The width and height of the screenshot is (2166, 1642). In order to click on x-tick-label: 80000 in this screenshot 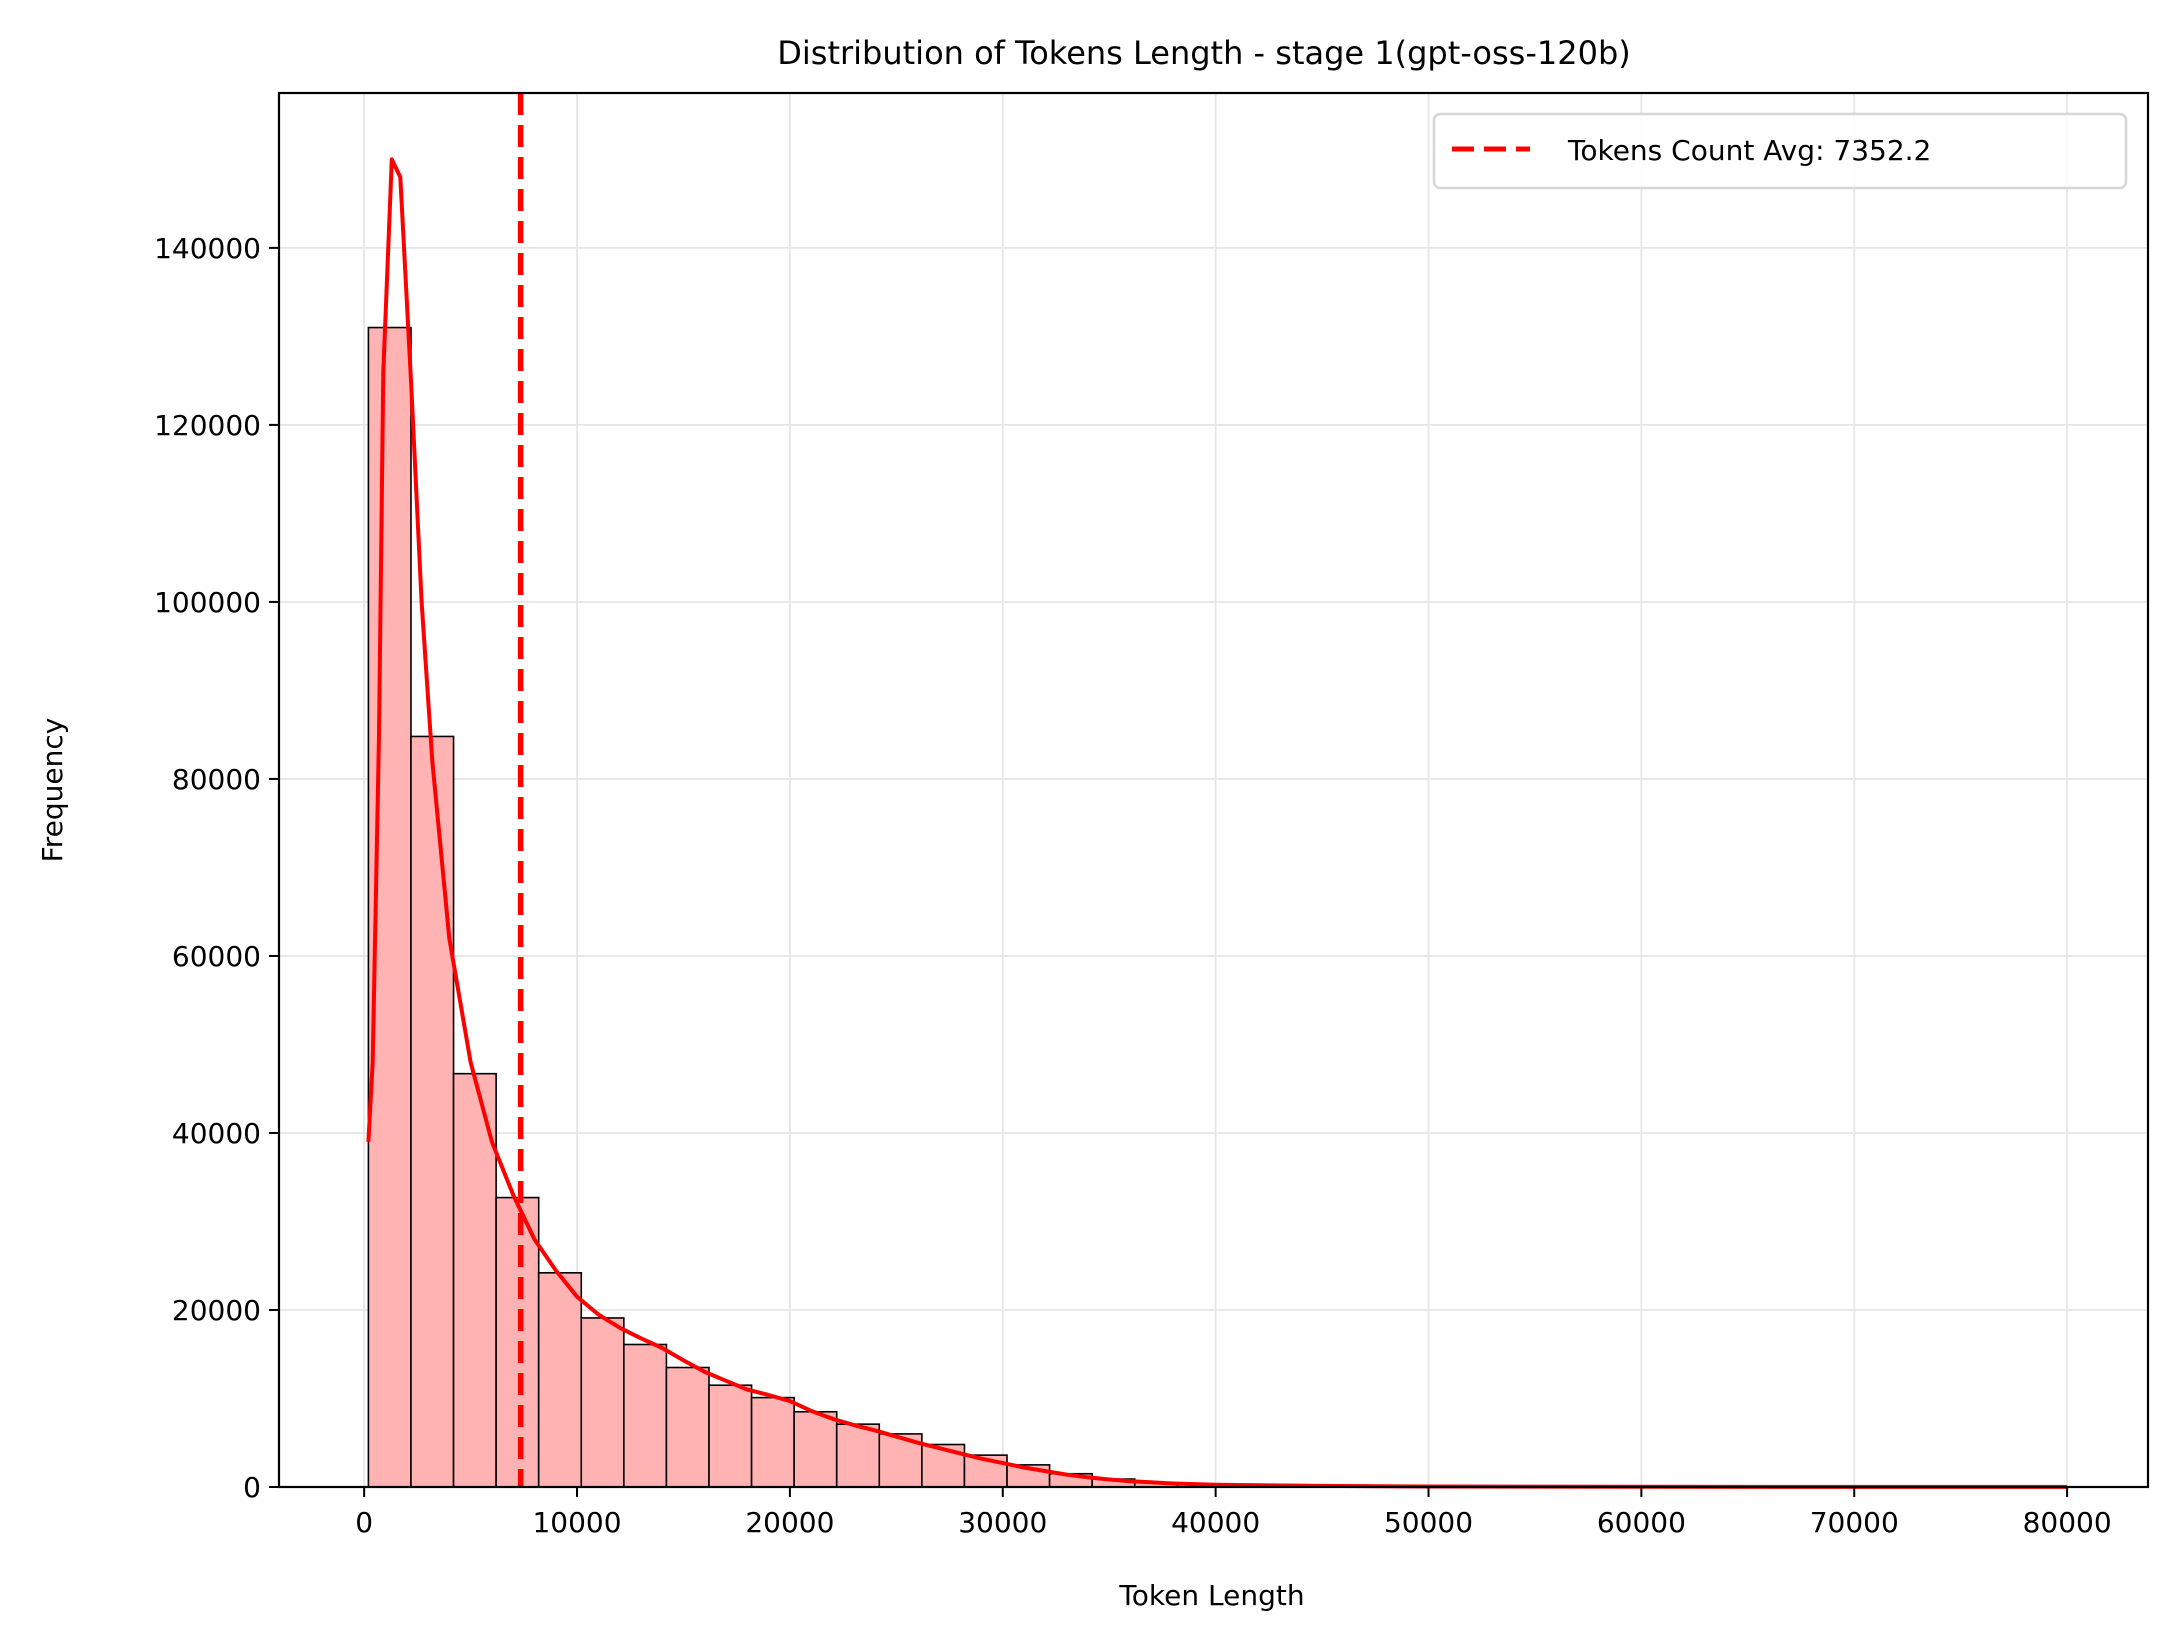, I will do `click(2067, 1522)`.